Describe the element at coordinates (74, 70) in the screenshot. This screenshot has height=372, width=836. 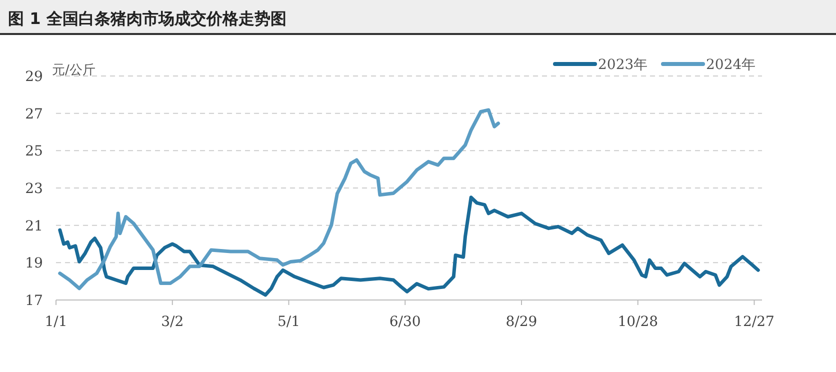
I see `y-axis-title: 元/公斤` at that location.